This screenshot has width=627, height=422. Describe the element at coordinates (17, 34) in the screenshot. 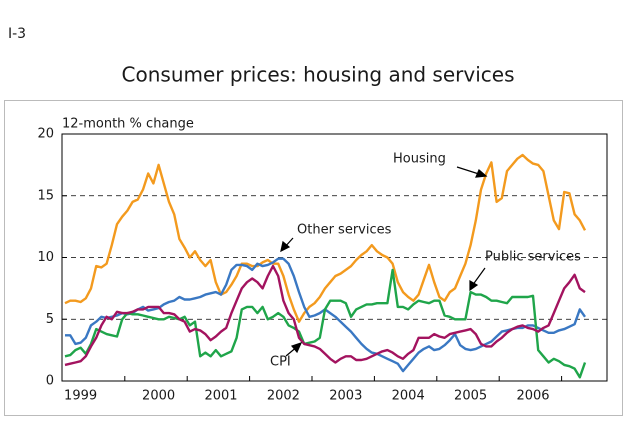

I see `figure-label: I-3` at that location.